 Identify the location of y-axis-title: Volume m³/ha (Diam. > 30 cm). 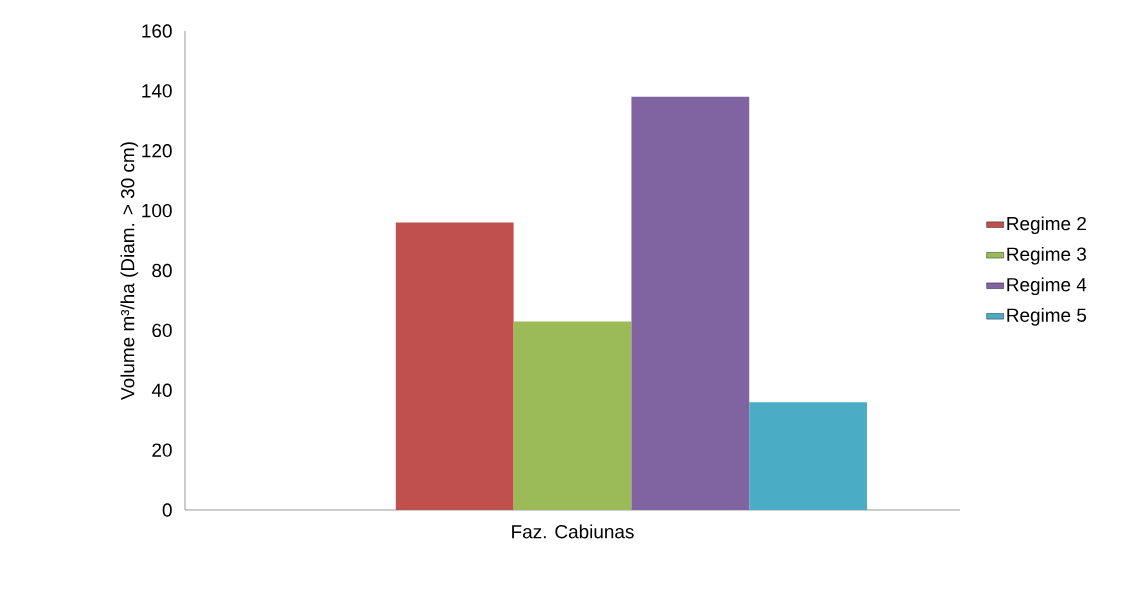
(129, 271).